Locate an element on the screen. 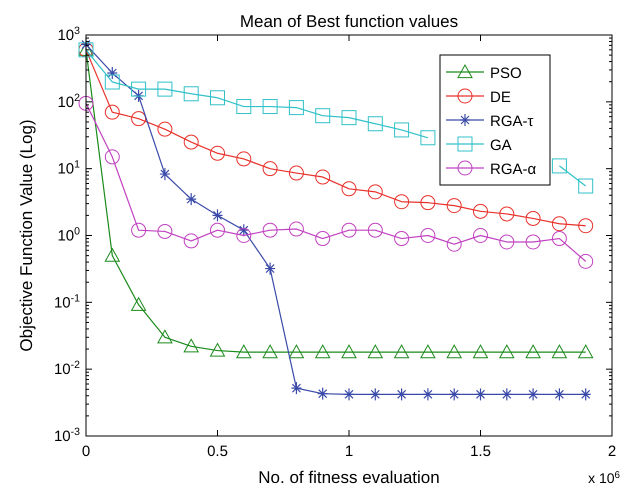 This screenshot has width=633, height=497. x-tick-label: 1 is located at coordinates (349, 451).